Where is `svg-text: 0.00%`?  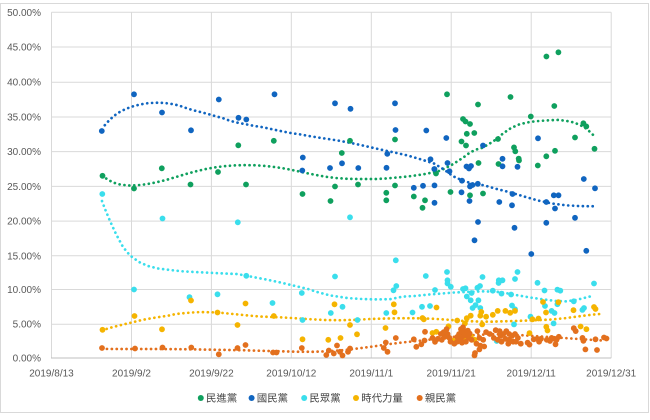 svg-text: 0.00% is located at coordinates (27, 359).